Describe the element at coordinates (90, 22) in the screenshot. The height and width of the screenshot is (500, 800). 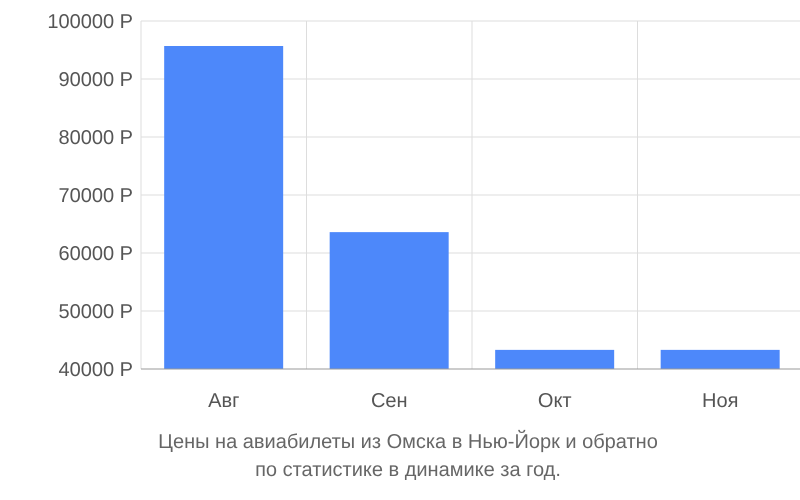
I see `y-tick-label: 100000 Р` at that location.